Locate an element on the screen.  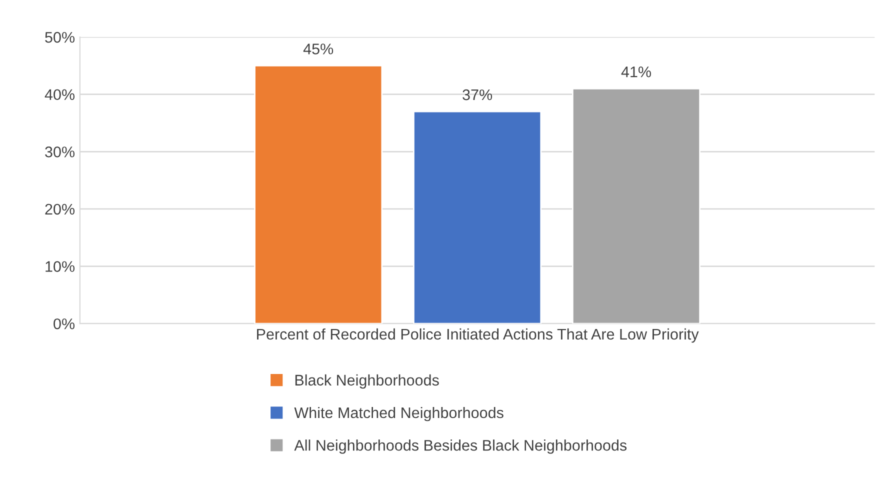
y-tick-label: 10% is located at coordinates (60, 266).